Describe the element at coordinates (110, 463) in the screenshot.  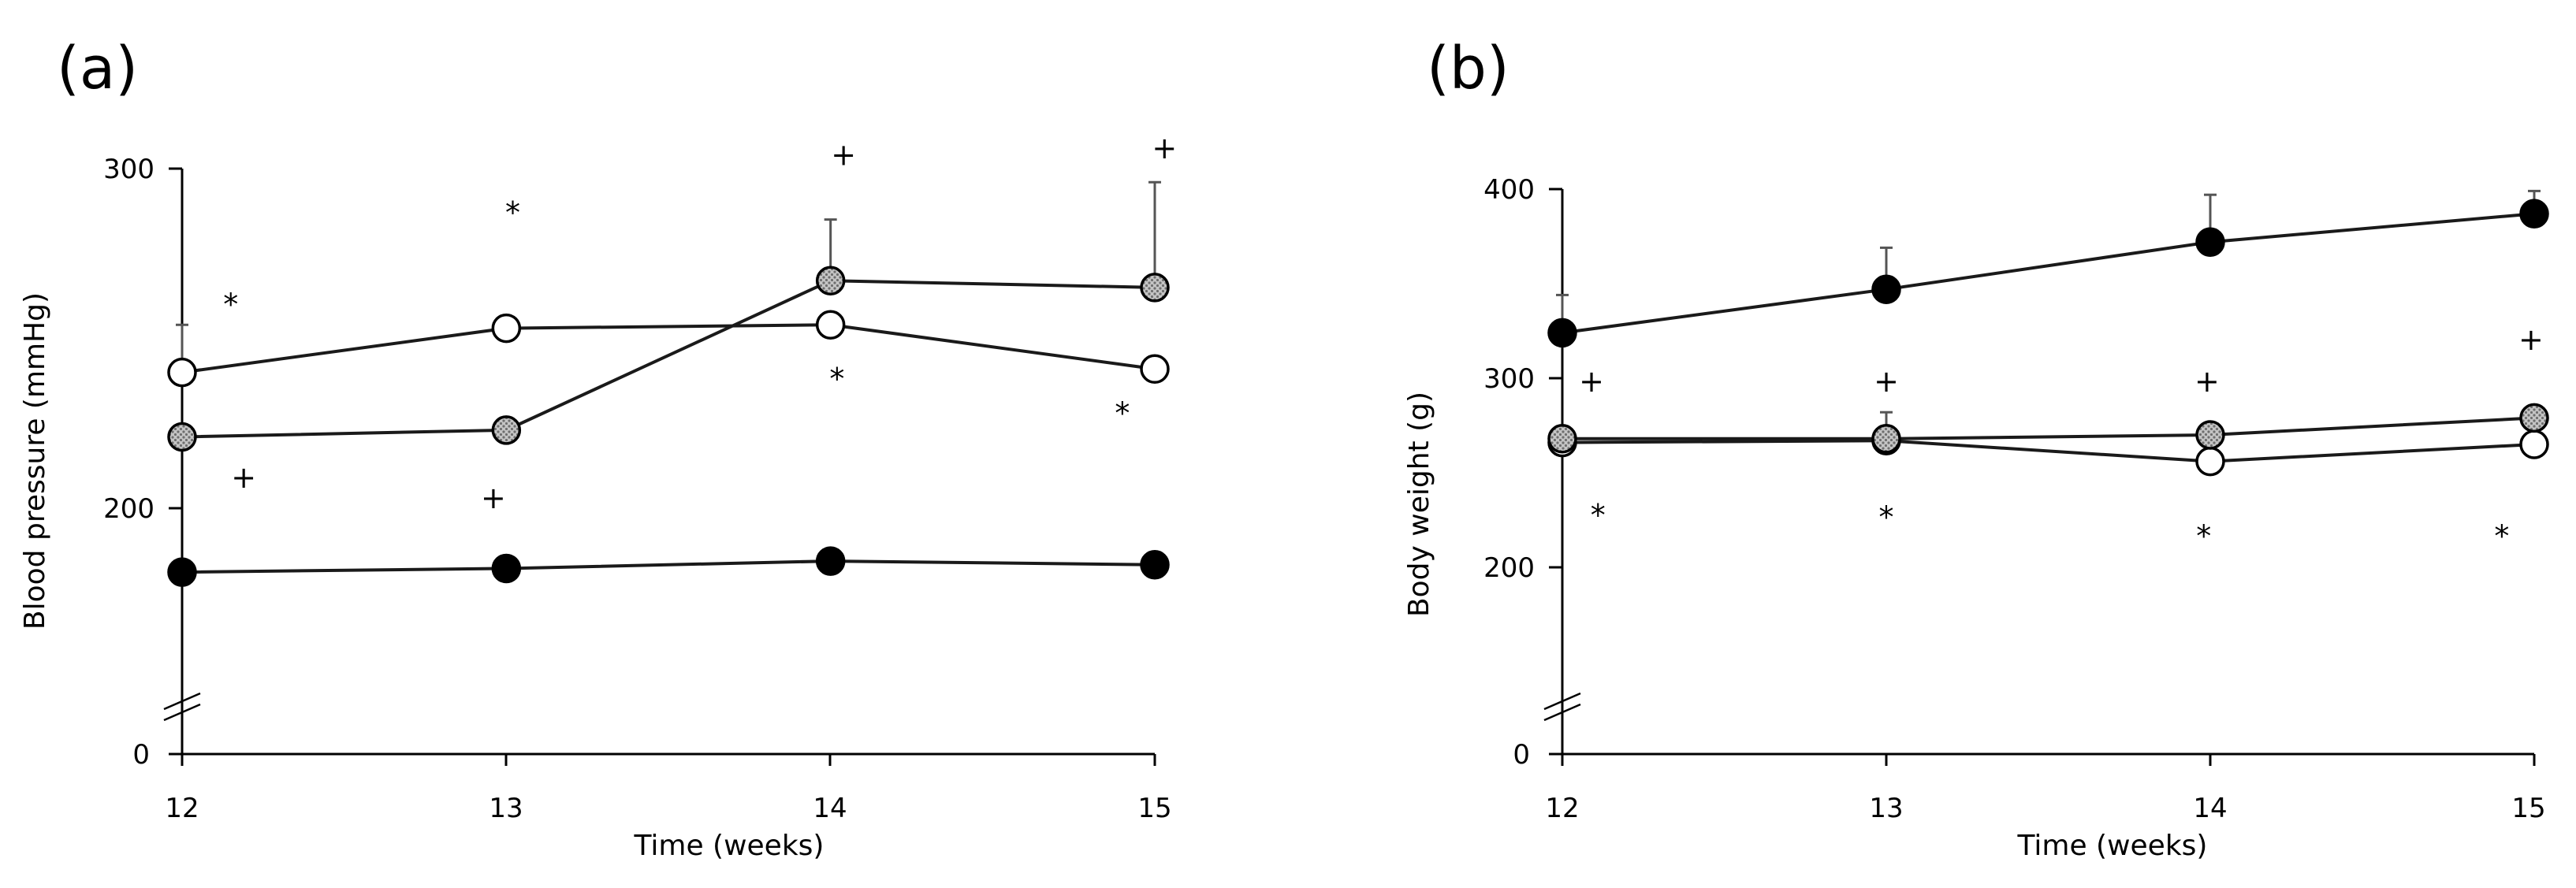
I see `panel-a-y-axis: 300 200 0 Blood pressure (mmHg)` at that location.